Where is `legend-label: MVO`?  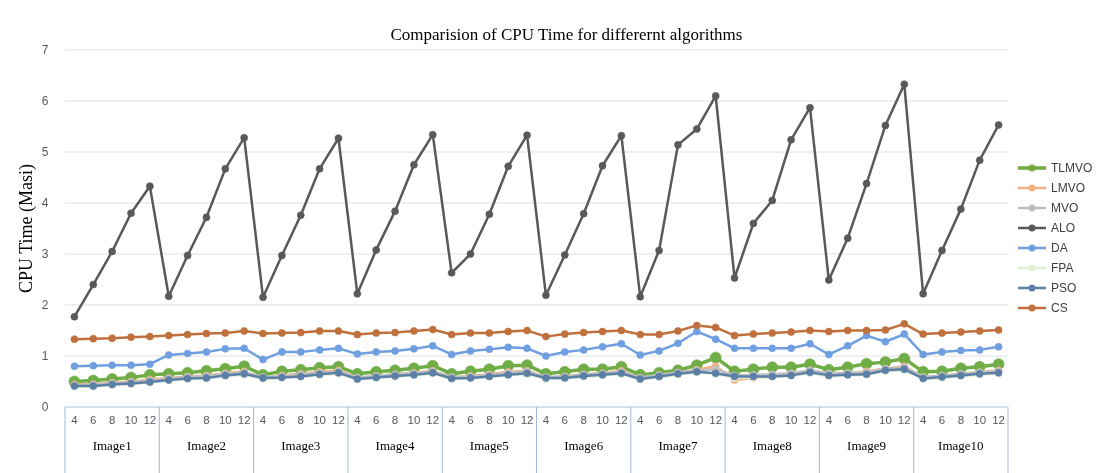
legend-label: MVO is located at coordinates (1065, 208).